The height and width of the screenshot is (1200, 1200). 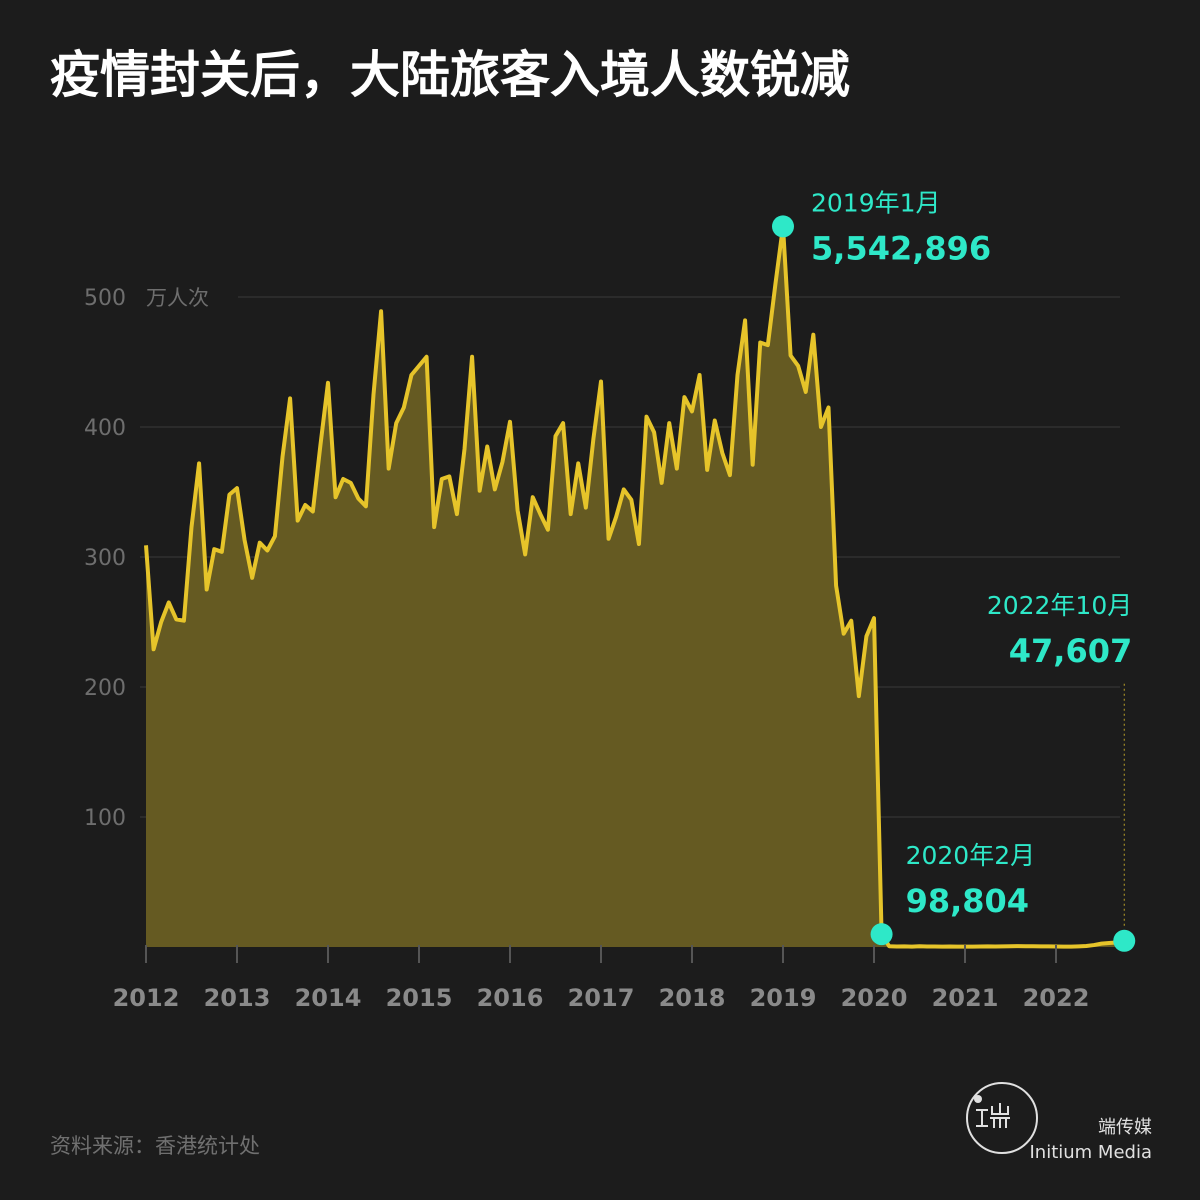 I want to click on source: 资料来源：香港统计处, so click(x=155, y=1146).